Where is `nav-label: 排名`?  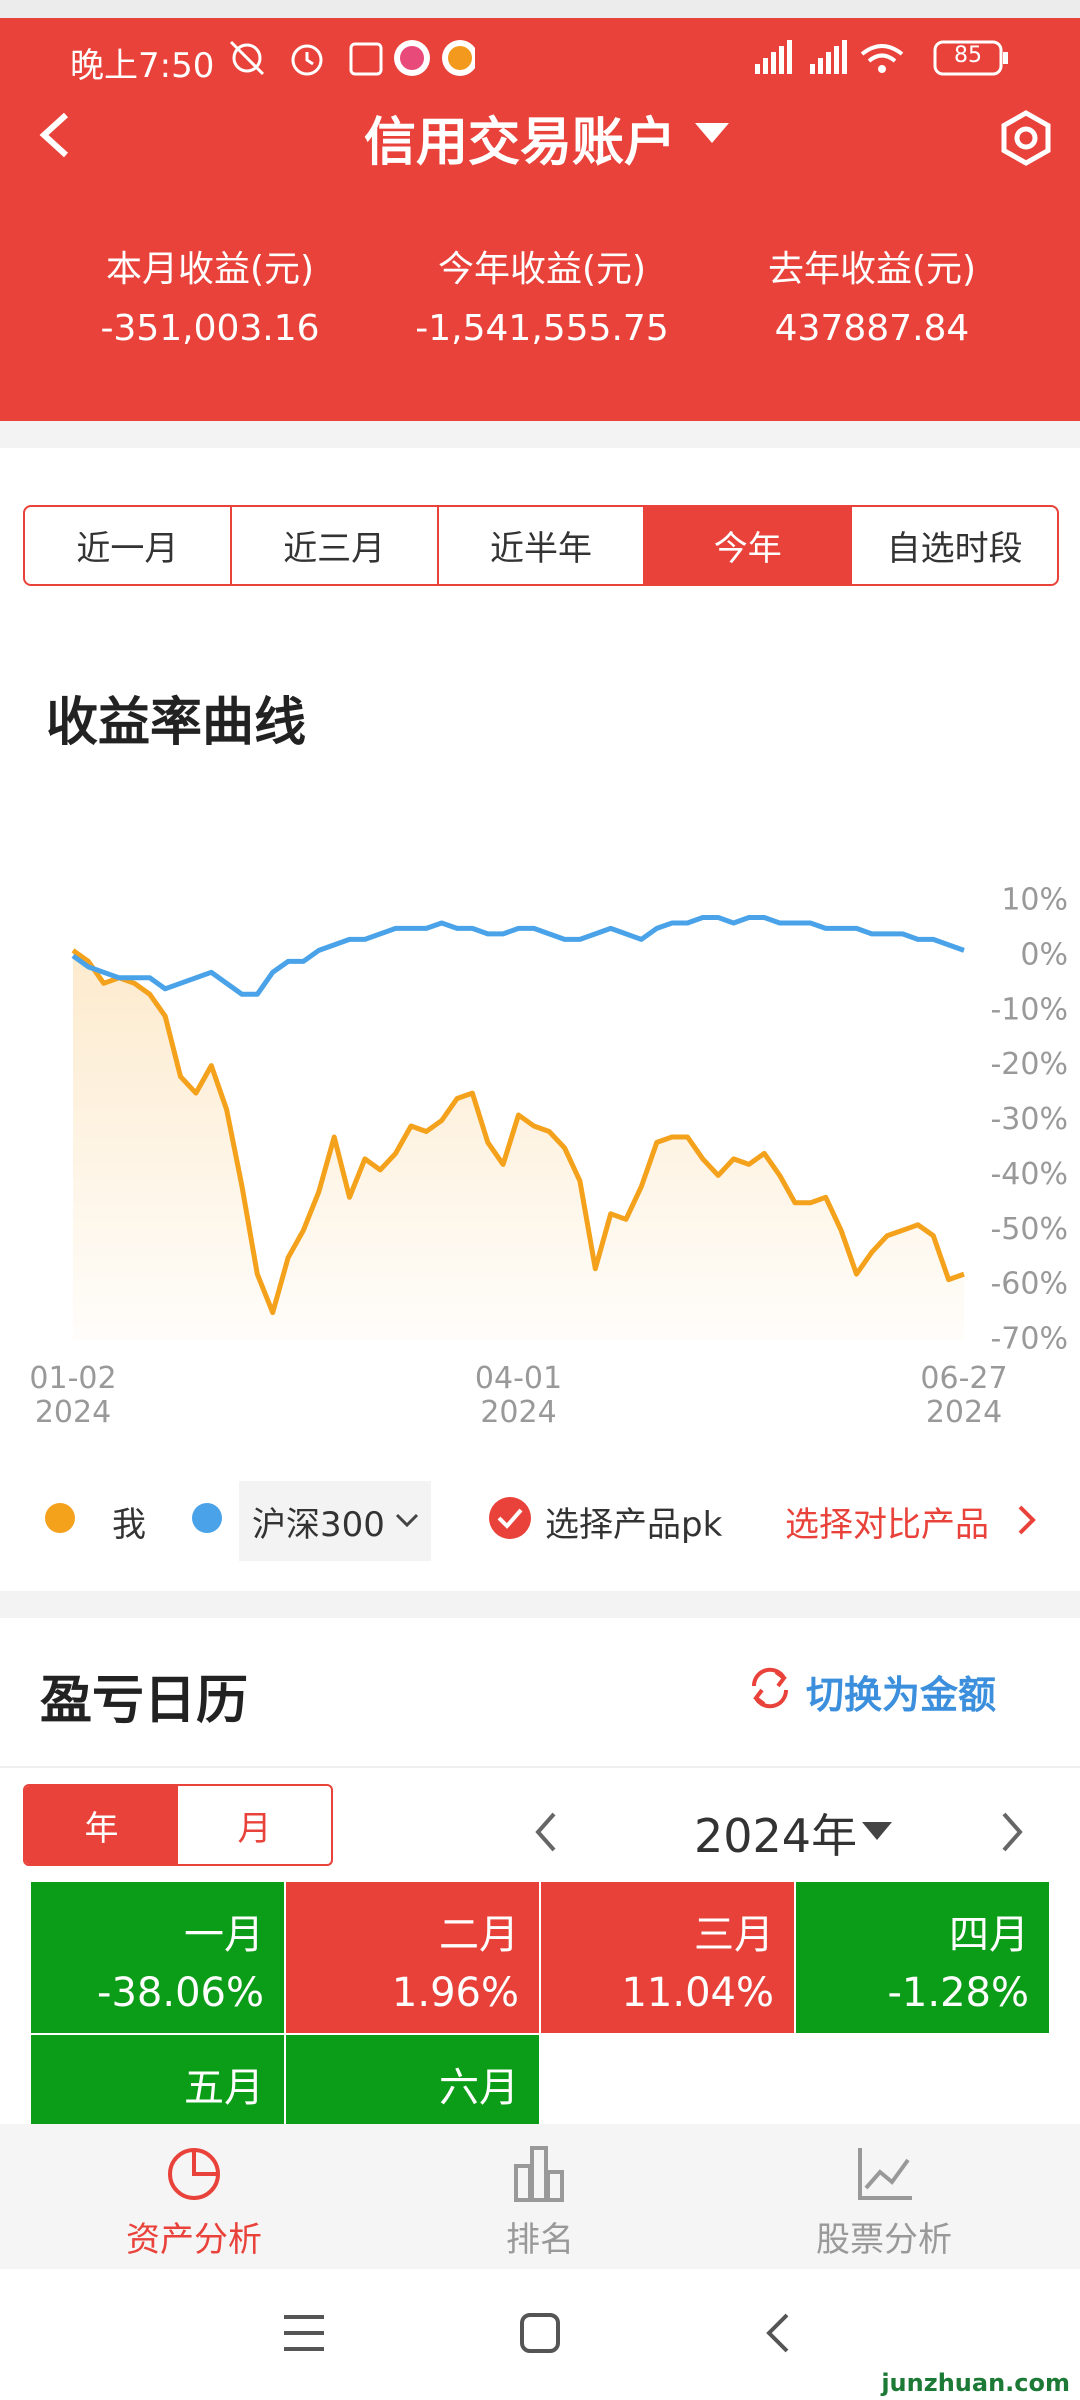 nav-label: 排名 is located at coordinates (540, 2240).